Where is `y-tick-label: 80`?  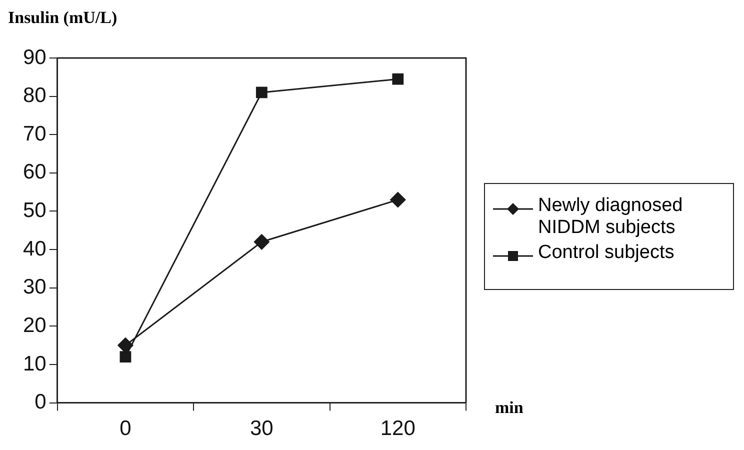
y-tick-label: 80 is located at coordinates (34, 96).